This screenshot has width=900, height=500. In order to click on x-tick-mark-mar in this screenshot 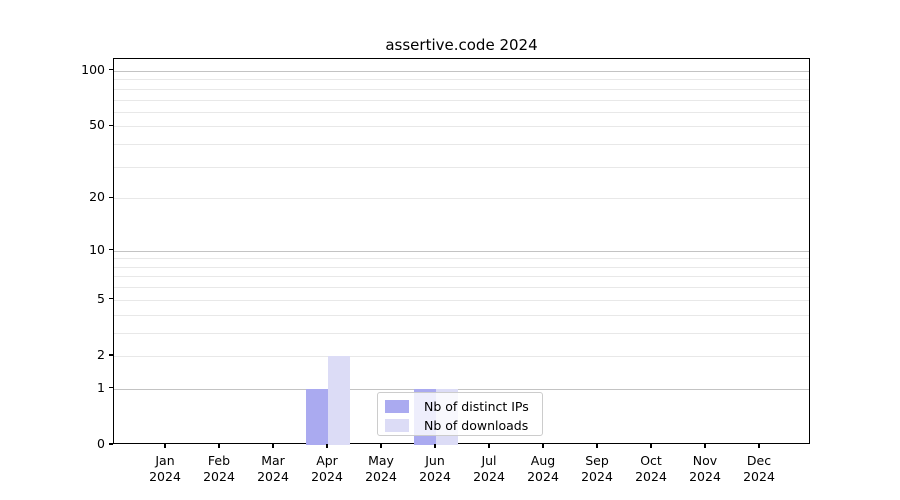, I will do `click(273, 446)`.